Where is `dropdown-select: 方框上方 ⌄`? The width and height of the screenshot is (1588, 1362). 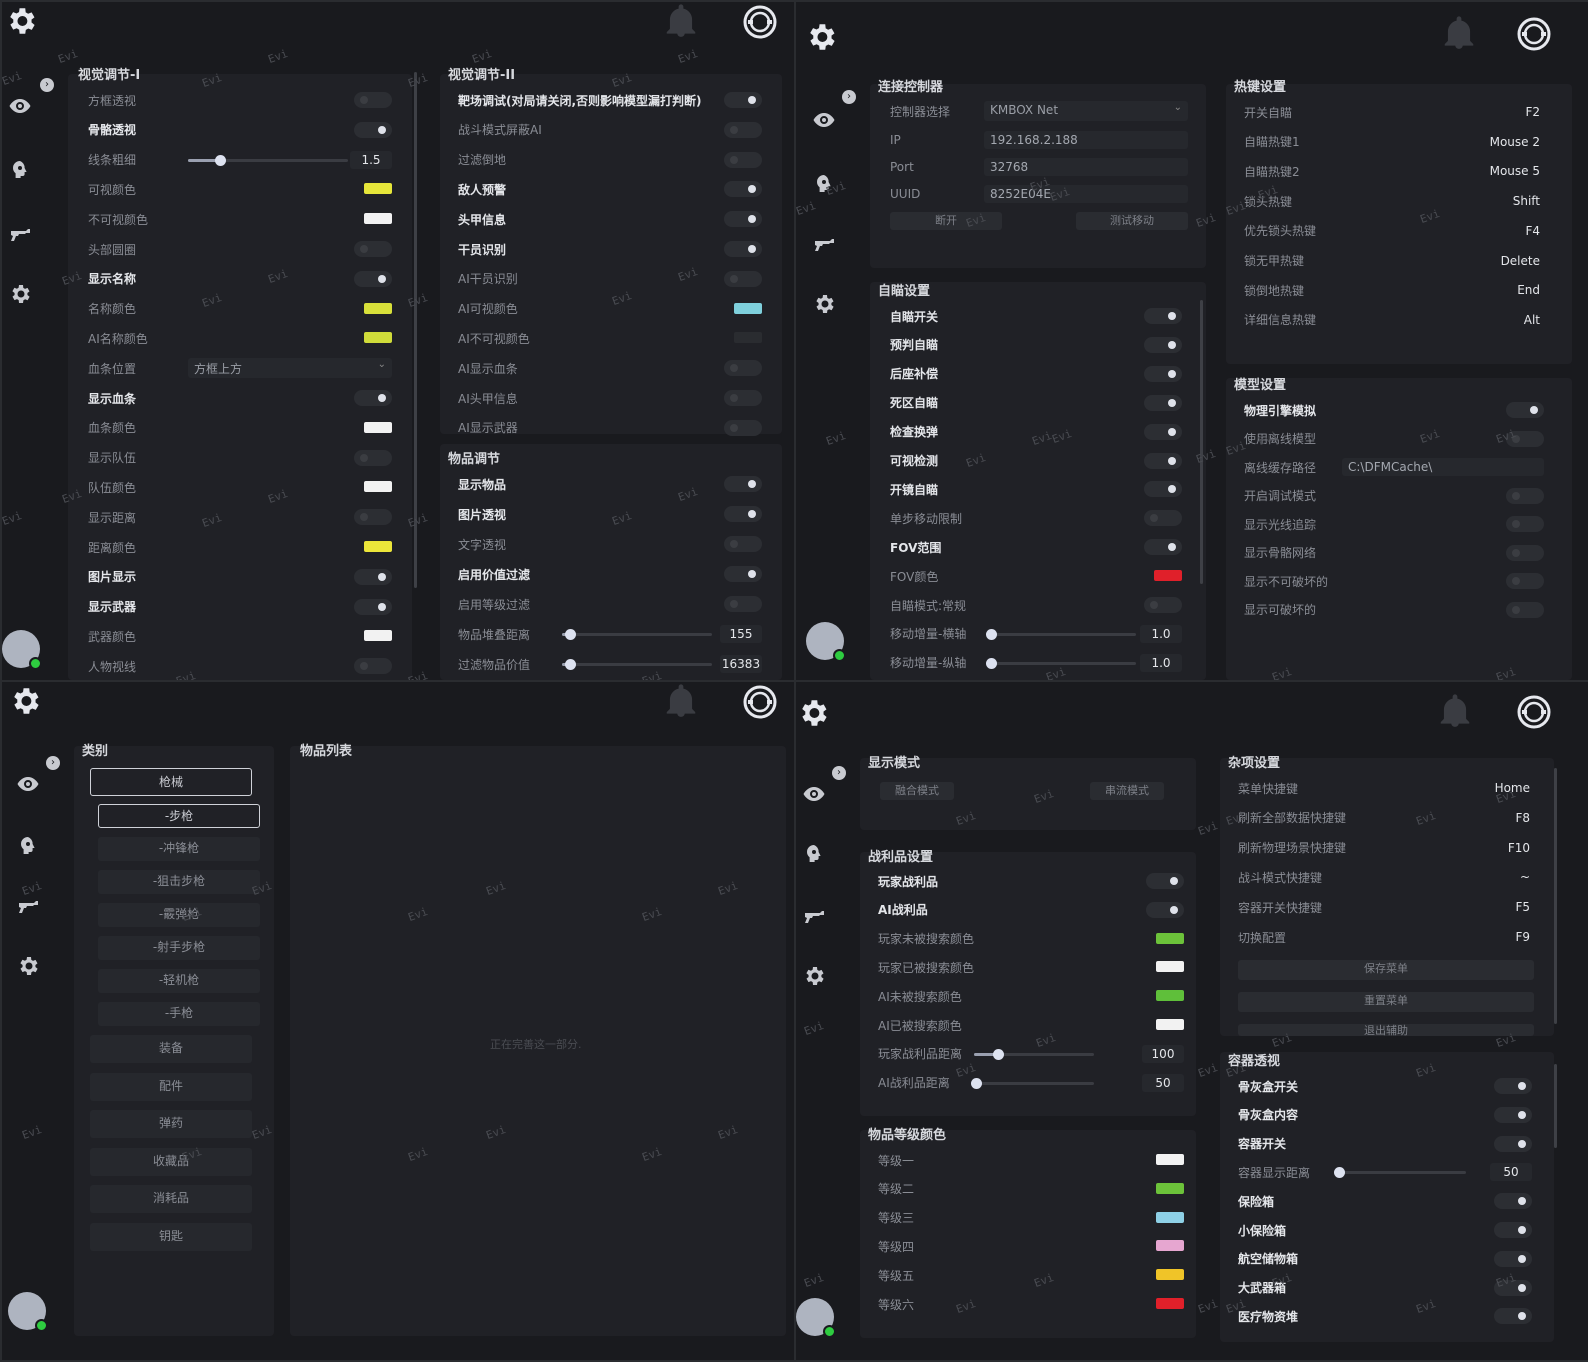 dropdown-select: 方框上方 ⌄ is located at coordinates (290, 368).